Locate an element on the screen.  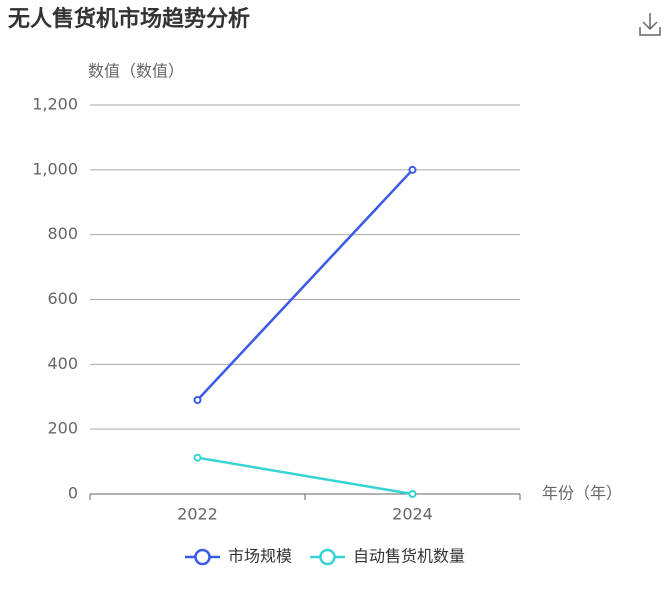
x-tick-label: 2024 is located at coordinates (412, 514).